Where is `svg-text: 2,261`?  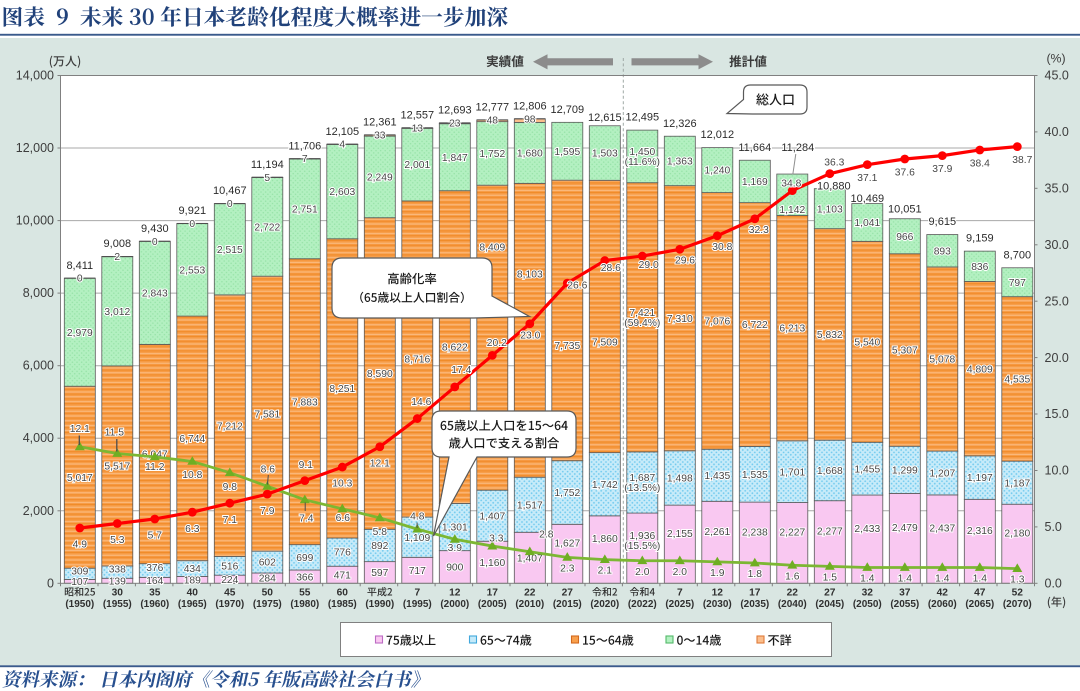
svg-text: 2,261 is located at coordinates (717, 532).